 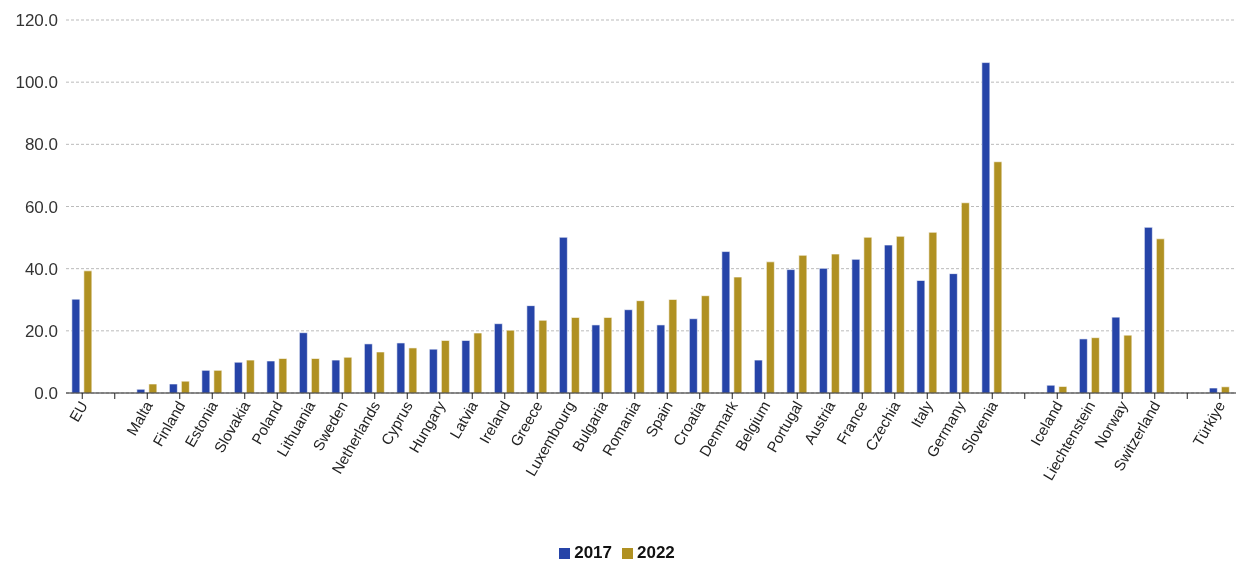 I want to click on legend-label: 2017, so click(x=593, y=552).